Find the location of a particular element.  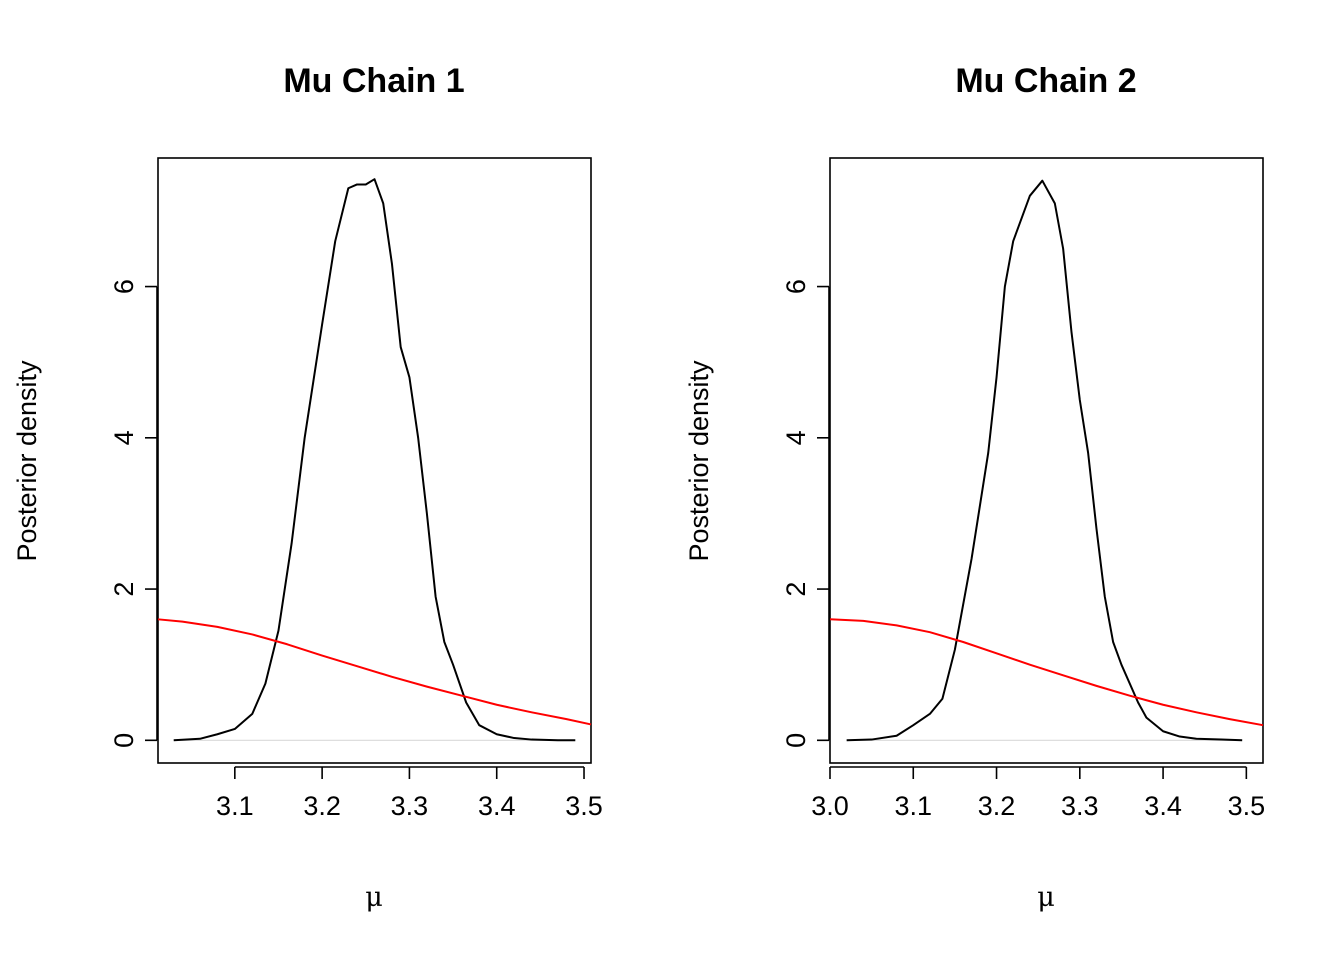

x-axis: 3.1 3.2 3.3 3.4 3.5 is located at coordinates (409, 793).